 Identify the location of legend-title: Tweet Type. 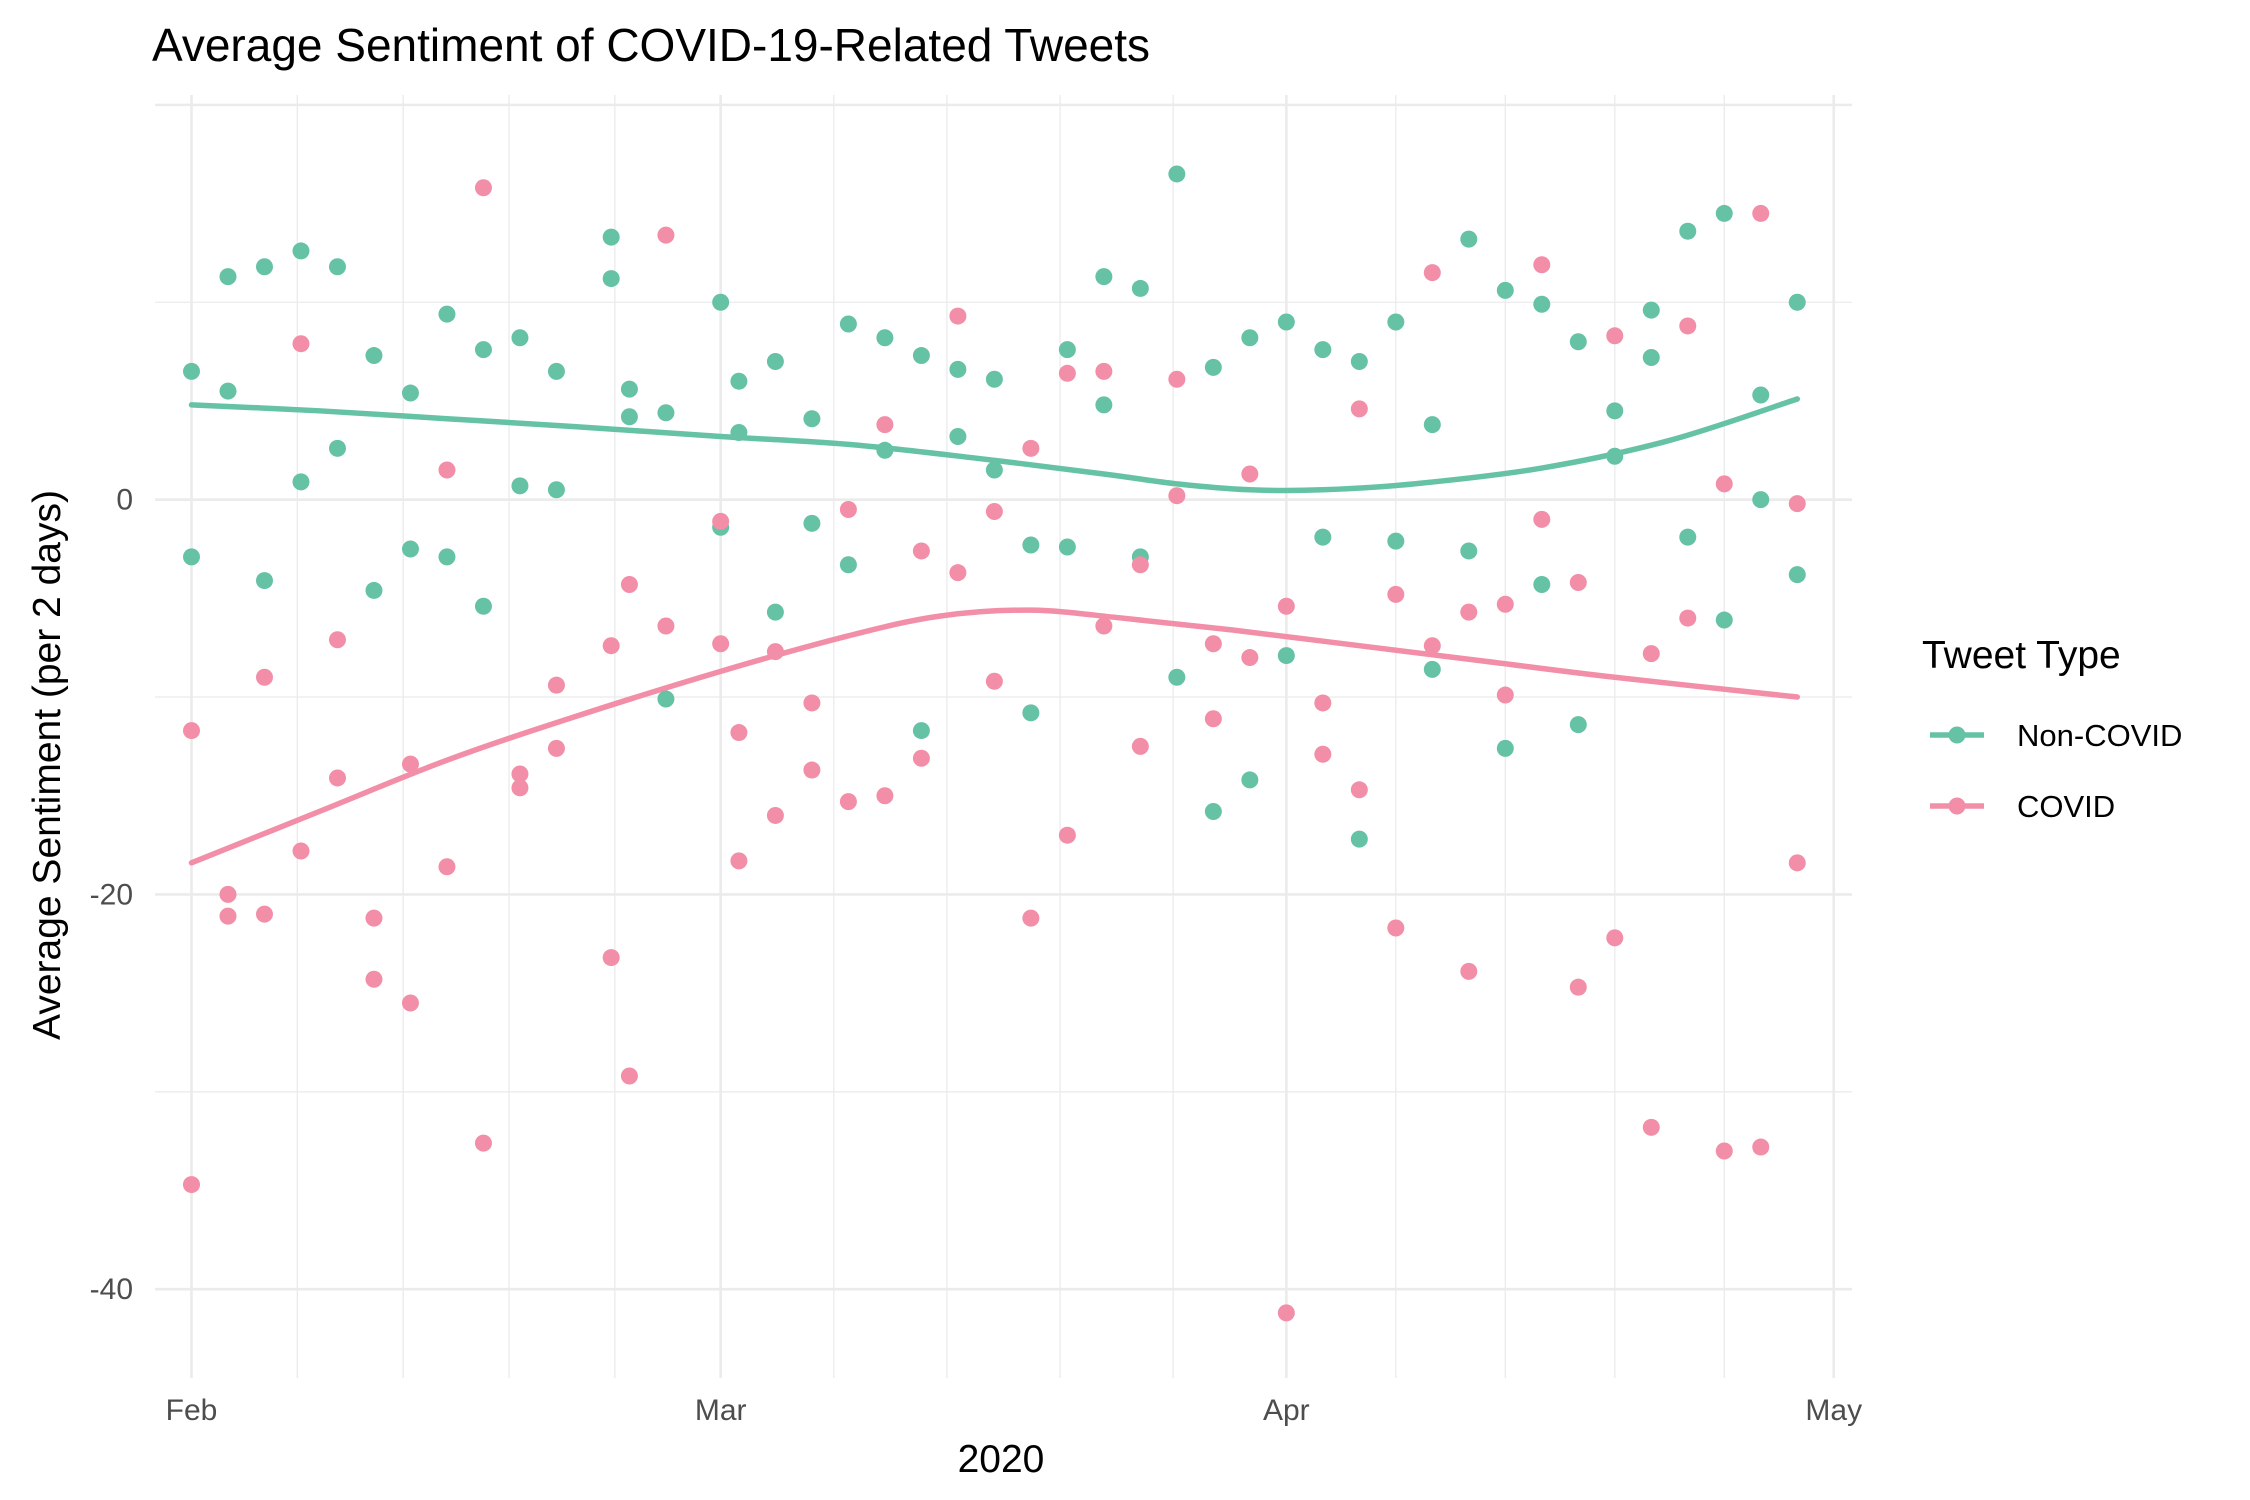
(2021, 655).